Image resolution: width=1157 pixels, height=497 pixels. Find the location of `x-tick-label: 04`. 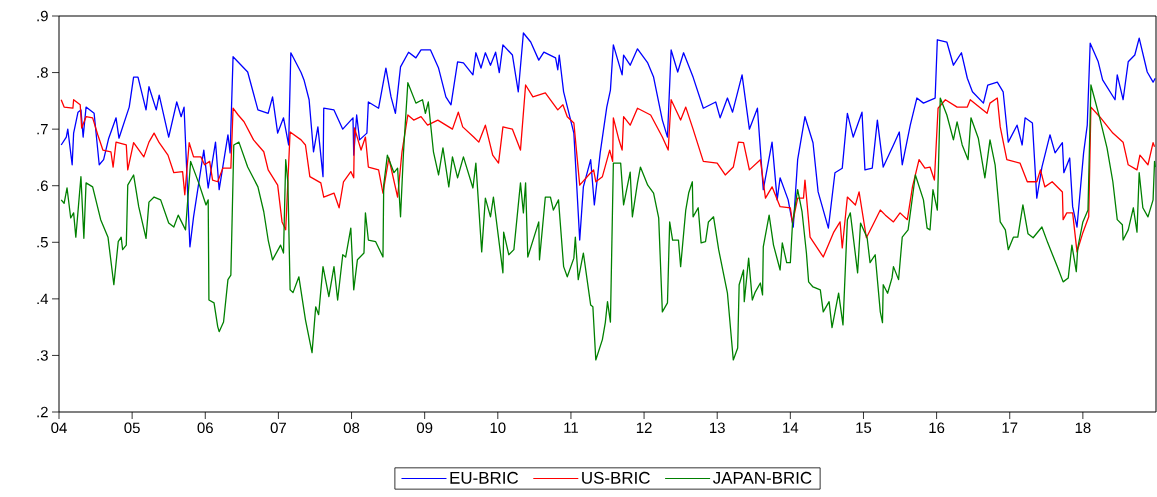

x-tick-label: 04 is located at coordinates (59, 428).